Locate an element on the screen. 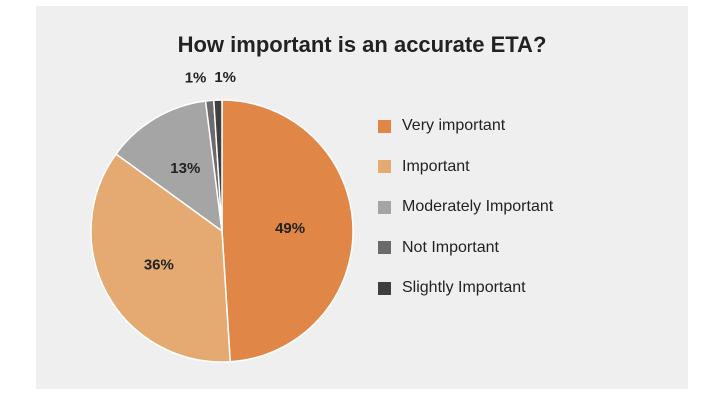 Image resolution: width=718 pixels, height=414 pixels. legend-label: Slightly Important is located at coordinates (464, 287).